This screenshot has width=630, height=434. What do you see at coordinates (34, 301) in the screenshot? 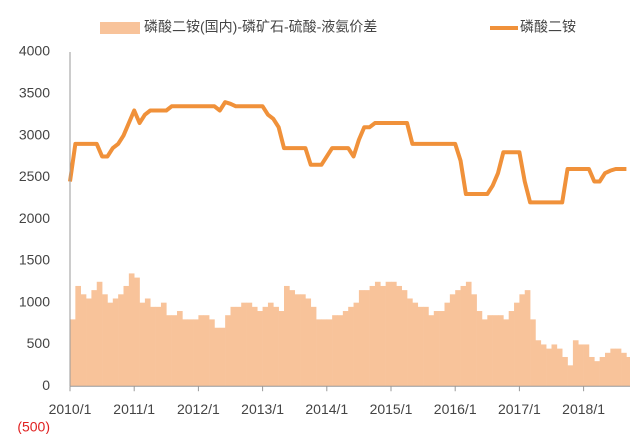
I see `y-tick-label: 1000` at bounding box center [34, 301].